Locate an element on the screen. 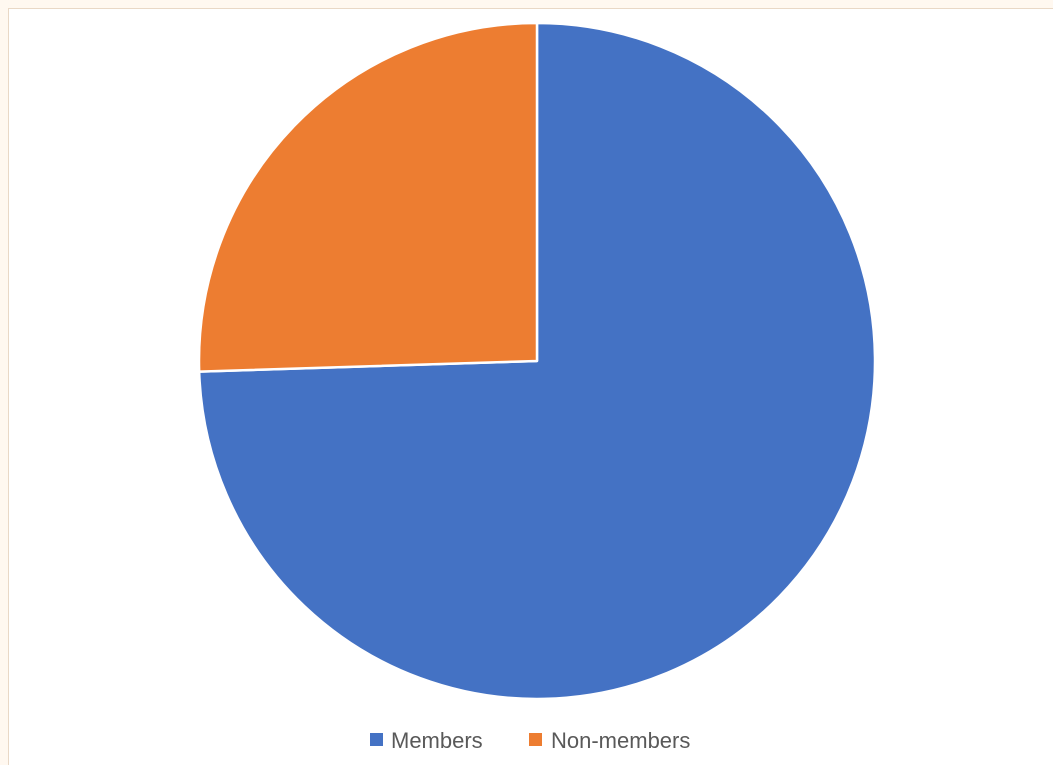 This screenshot has height=765, width=1053. pie-slice-non-members is located at coordinates (368, 197).